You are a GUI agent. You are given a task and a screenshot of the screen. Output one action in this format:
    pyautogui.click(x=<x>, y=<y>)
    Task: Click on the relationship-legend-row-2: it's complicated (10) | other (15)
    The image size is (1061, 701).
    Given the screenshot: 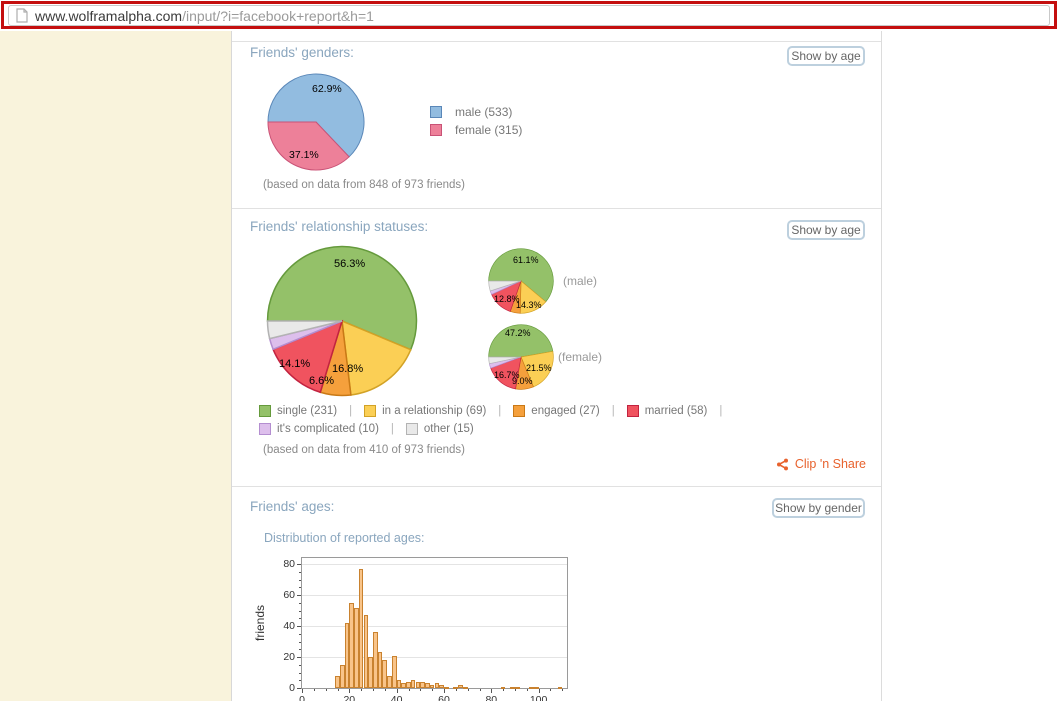 What is the action you would take?
    pyautogui.click(x=366, y=429)
    